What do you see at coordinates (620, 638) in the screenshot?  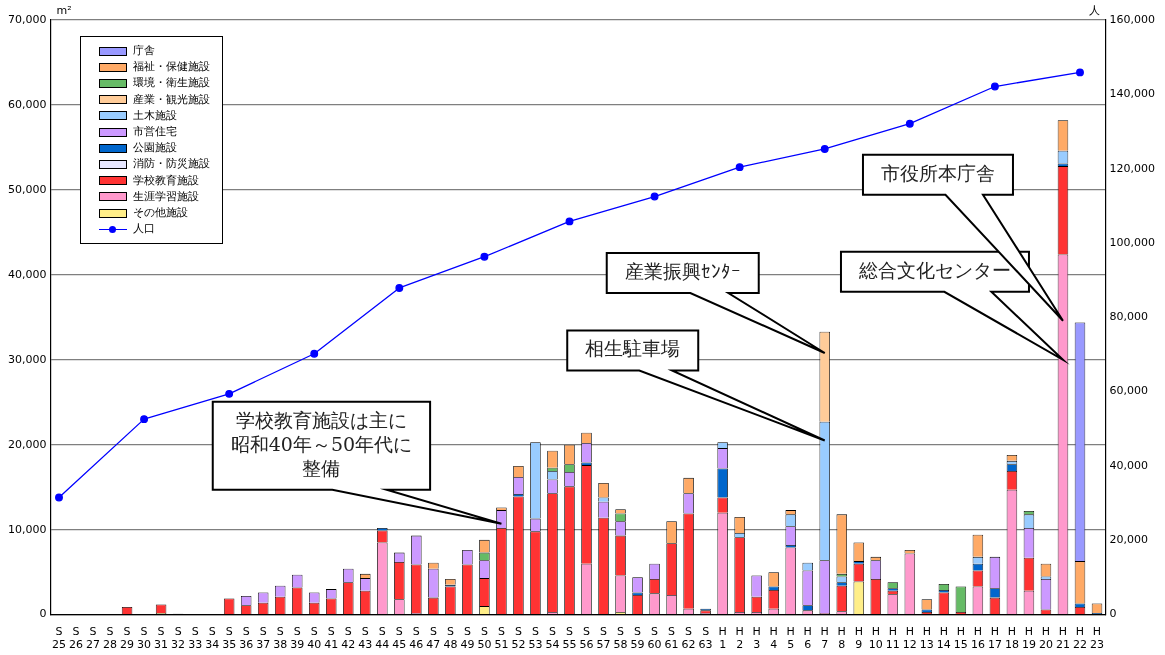 I see `x-tick-label: S58` at bounding box center [620, 638].